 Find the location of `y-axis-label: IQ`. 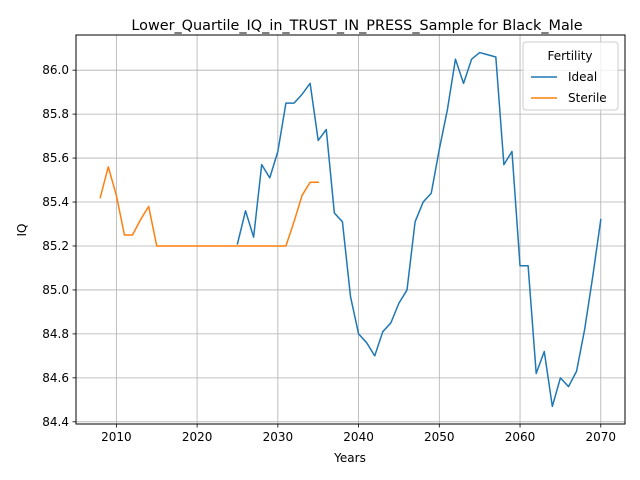

y-axis-label: IQ is located at coordinates (22, 230).